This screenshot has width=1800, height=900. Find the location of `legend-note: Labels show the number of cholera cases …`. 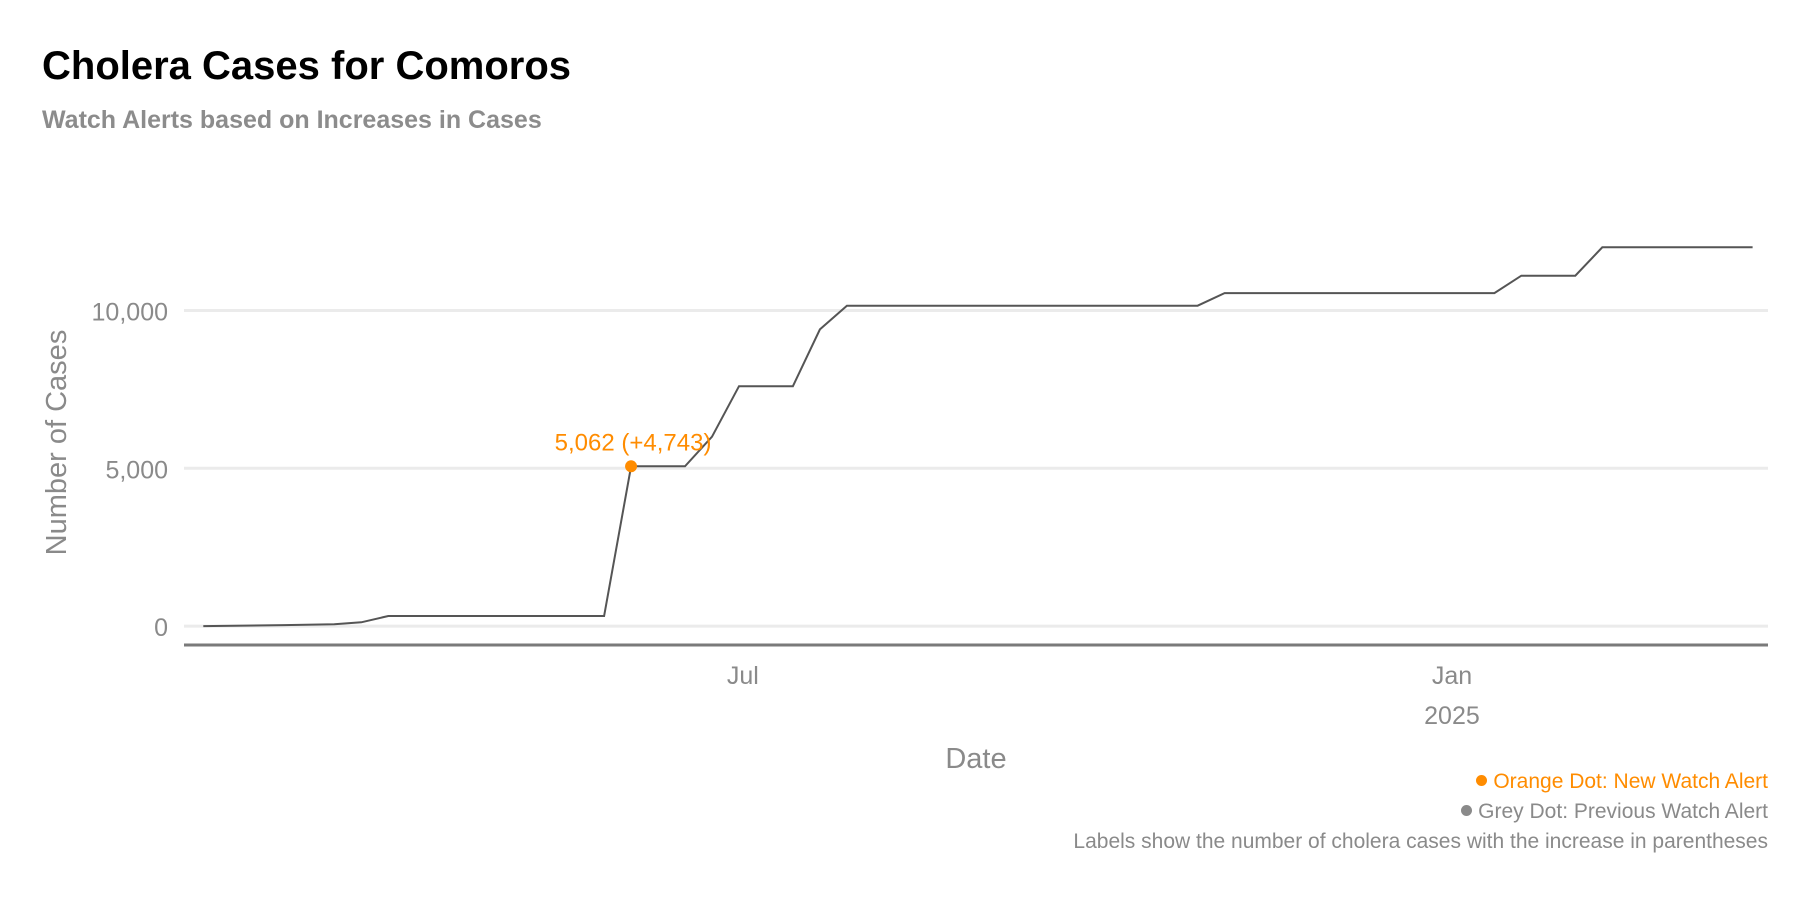

legend-note: Labels show the number of cholera cases … is located at coordinates (1420, 841).